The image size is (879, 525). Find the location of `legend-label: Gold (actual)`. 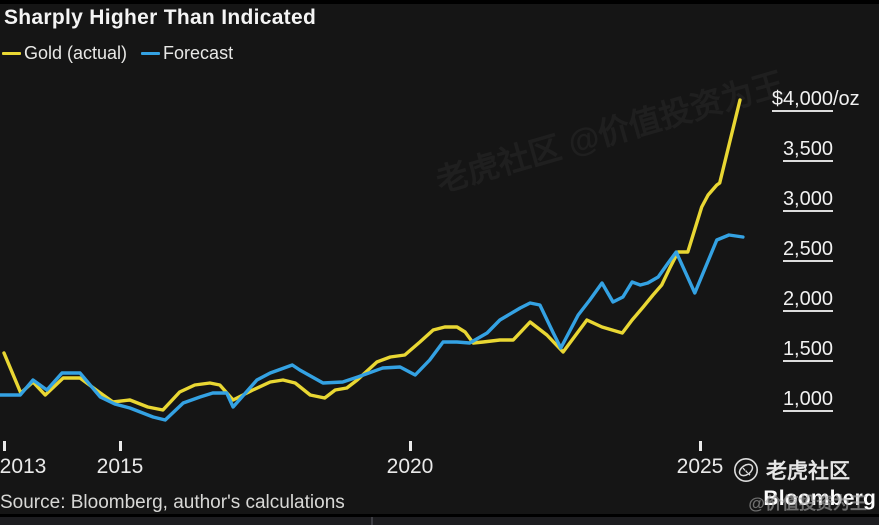

legend-label: Gold (actual) is located at coordinates (76, 53).